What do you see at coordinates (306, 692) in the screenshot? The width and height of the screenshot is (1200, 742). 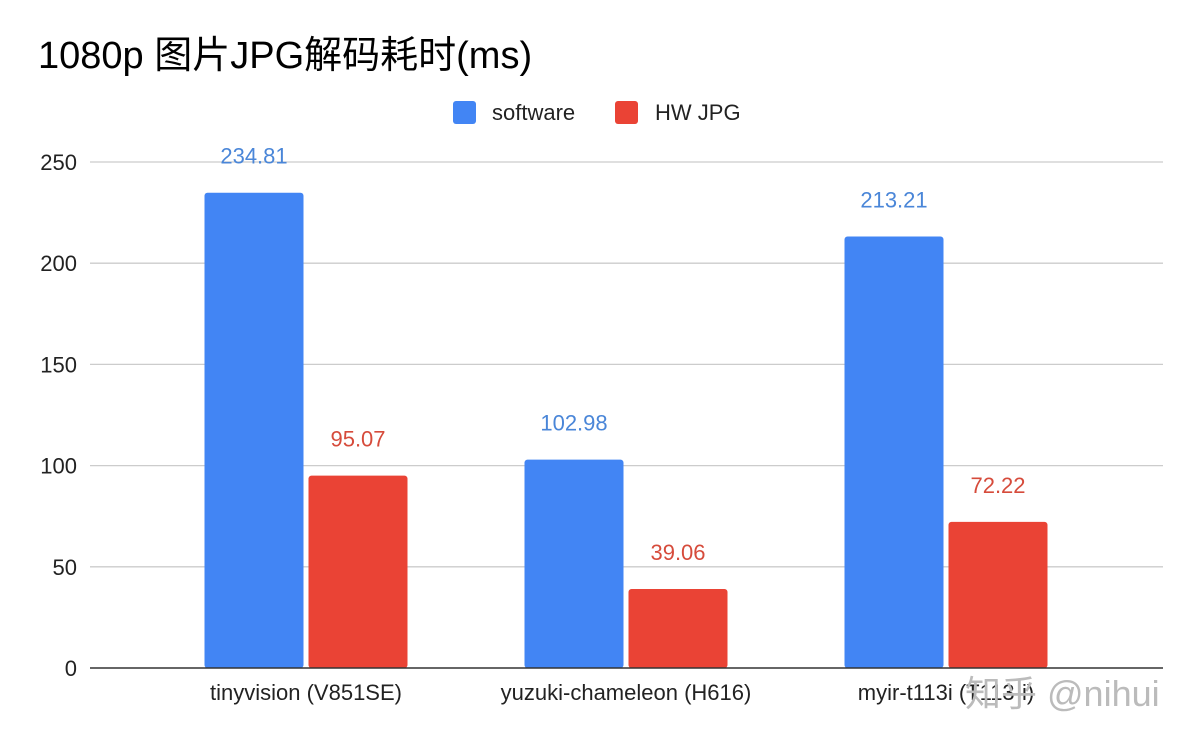 I see `x-category-label: tinyvision (V851SE)` at bounding box center [306, 692].